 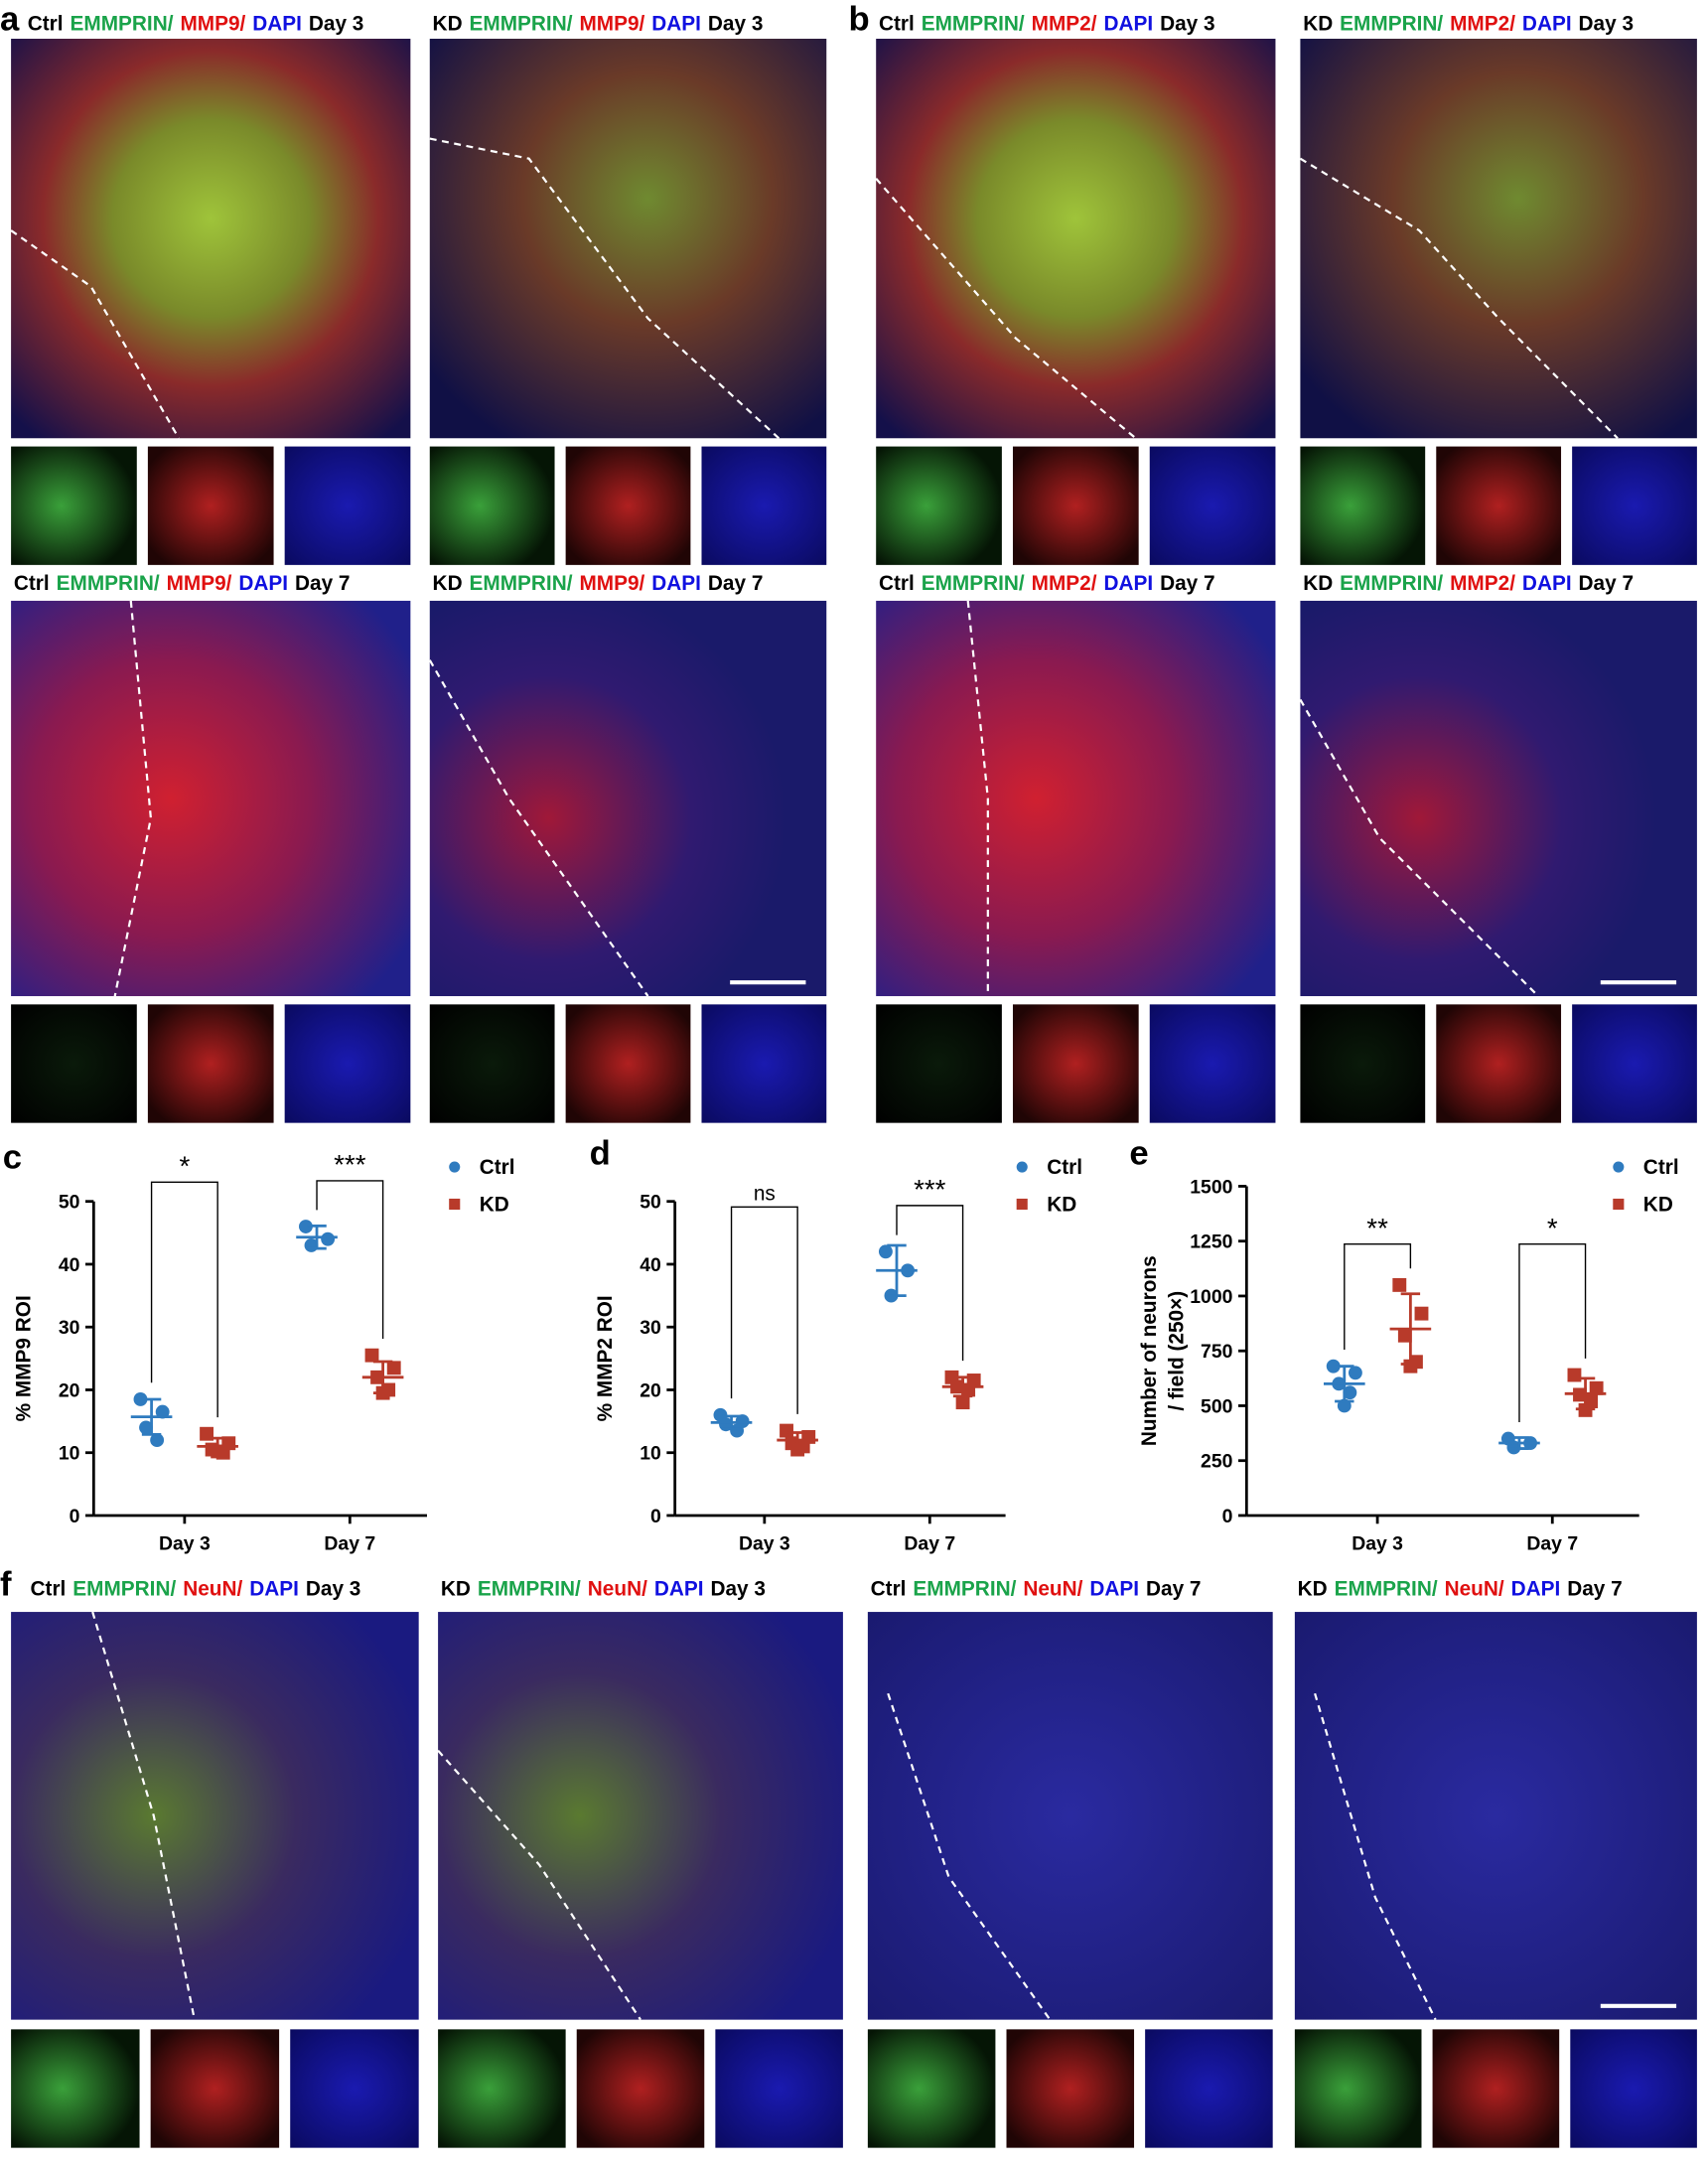 What do you see at coordinates (24, 1358) in the screenshot?
I see `y-axis-label: % MMP9 ROI` at bounding box center [24, 1358].